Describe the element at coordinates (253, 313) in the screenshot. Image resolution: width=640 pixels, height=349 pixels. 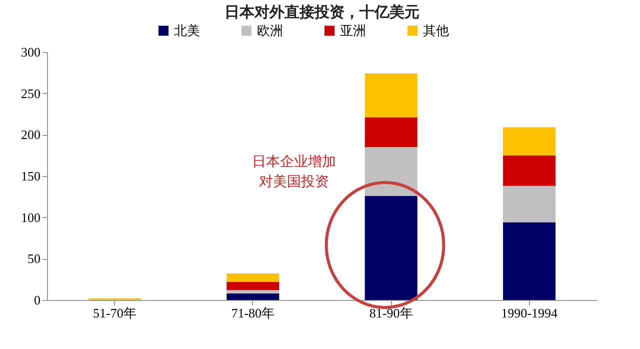
I see `x-tick-label: 71-80年` at that location.